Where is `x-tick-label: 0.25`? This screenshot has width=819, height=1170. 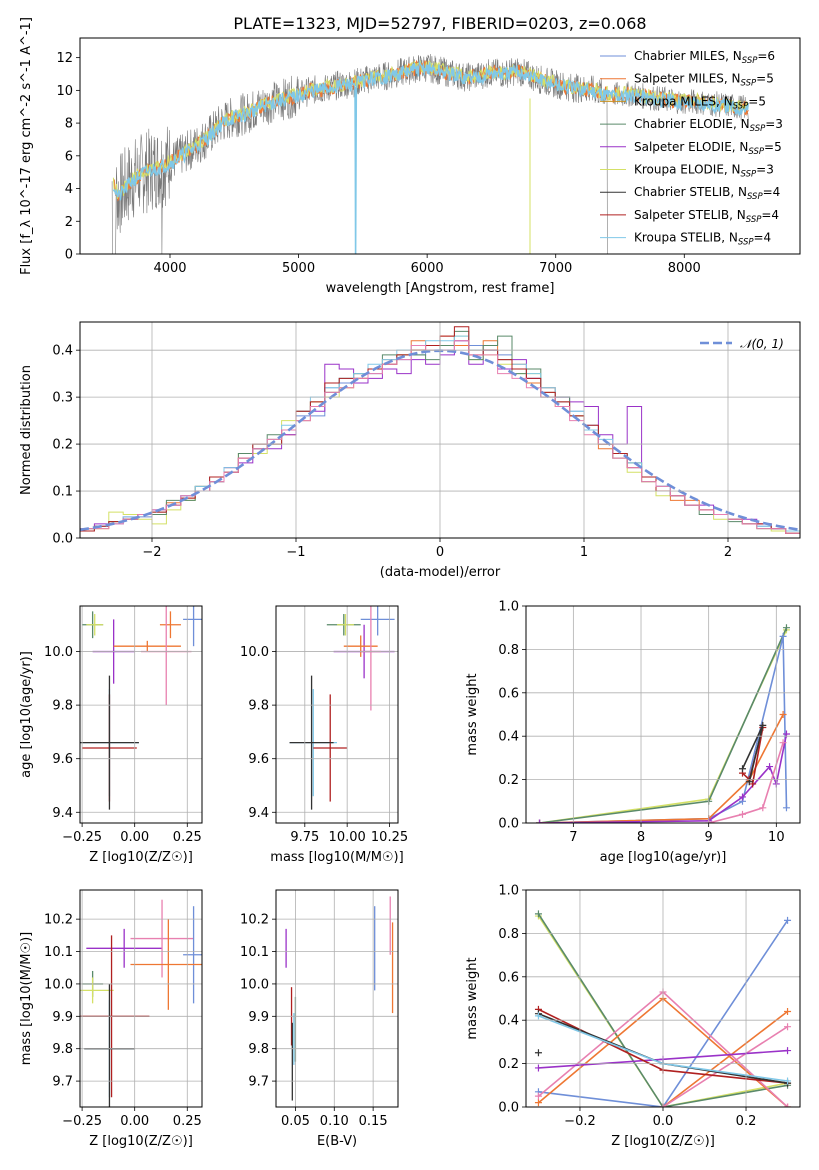
x-tick-label: 0.25 is located at coordinates (187, 837).